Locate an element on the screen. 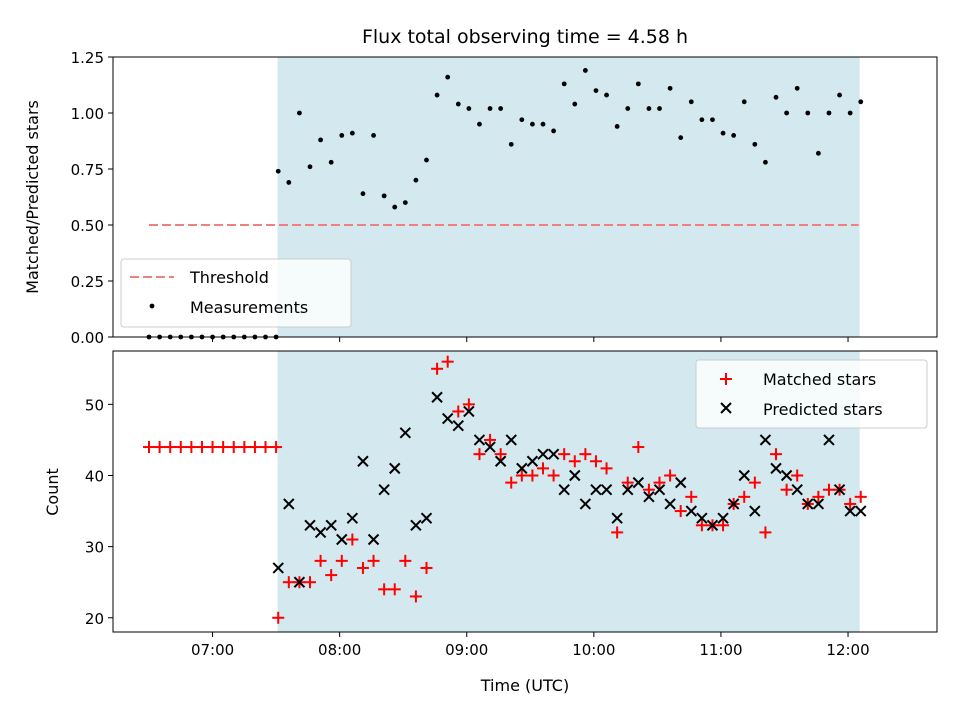  x-tick-label: 08:00 is located at coordinates (339, 650).